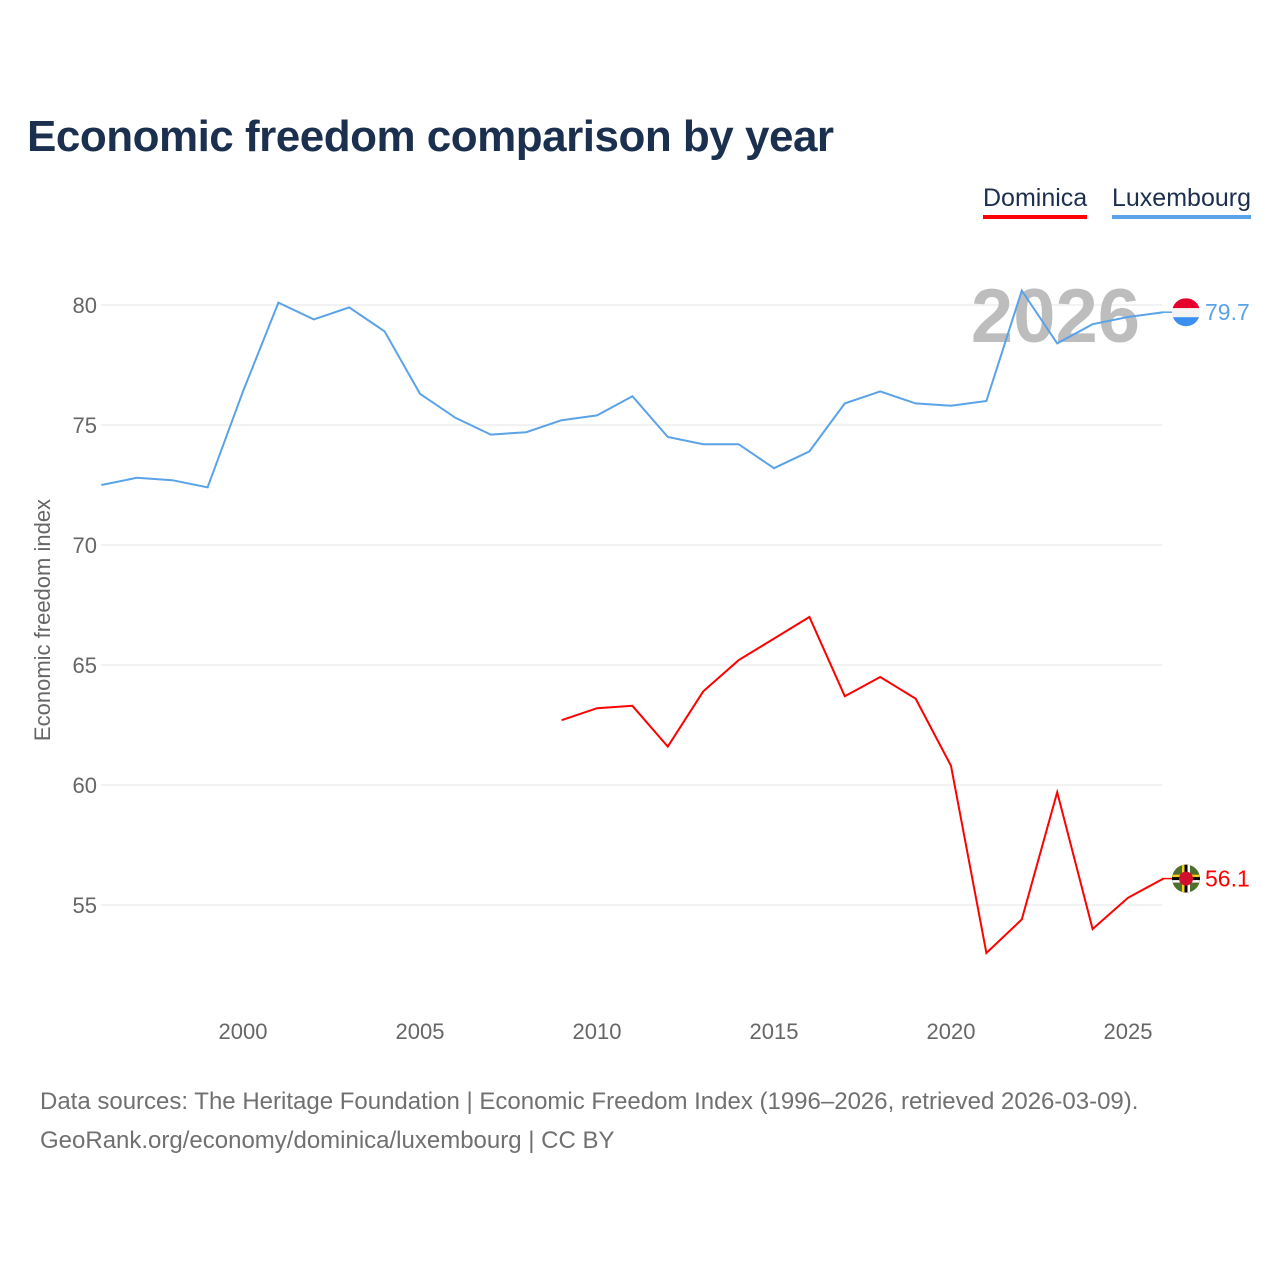 The image size is (1280, 1280). What do you see at coordinates (85, 425) in the screenshot?
I see `y-tick-label: 75` at bounding box center [85, 425].